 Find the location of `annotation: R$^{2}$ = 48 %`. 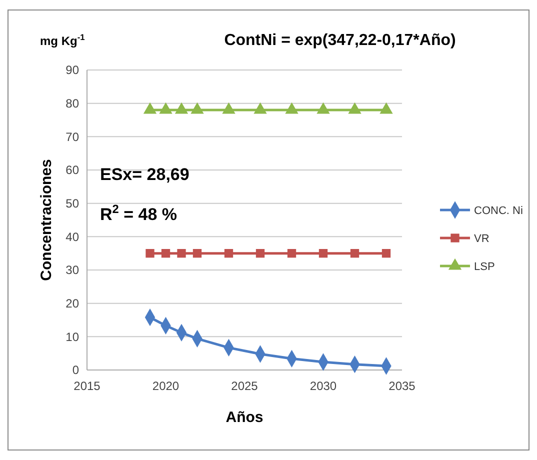

annotation: R$^{2}$ = 48 % is located at coordinates (139, 213).